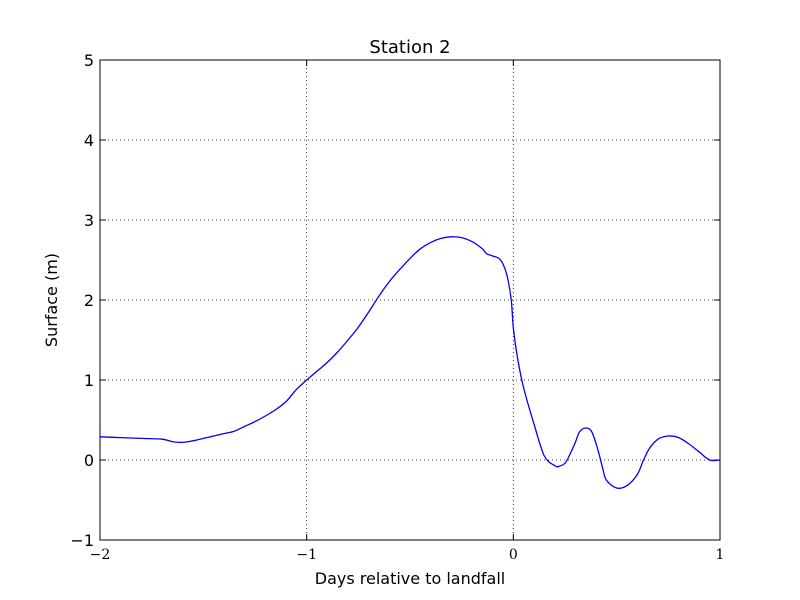 This screenshot has width=800, height=600. What do you see at coordinates (409, 47) in the screenshot?
I see `chart-title: Station 2` at bounding box center [409, 47].